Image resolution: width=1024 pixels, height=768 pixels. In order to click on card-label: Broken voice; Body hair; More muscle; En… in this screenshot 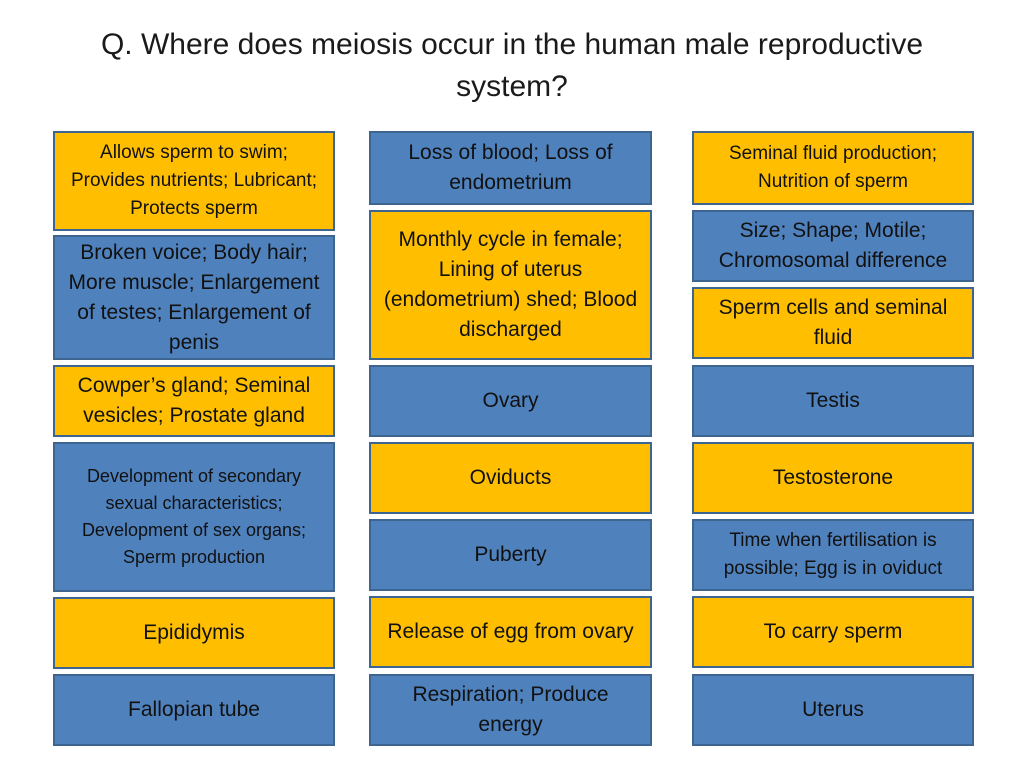, I will do `click(194, 297)`.